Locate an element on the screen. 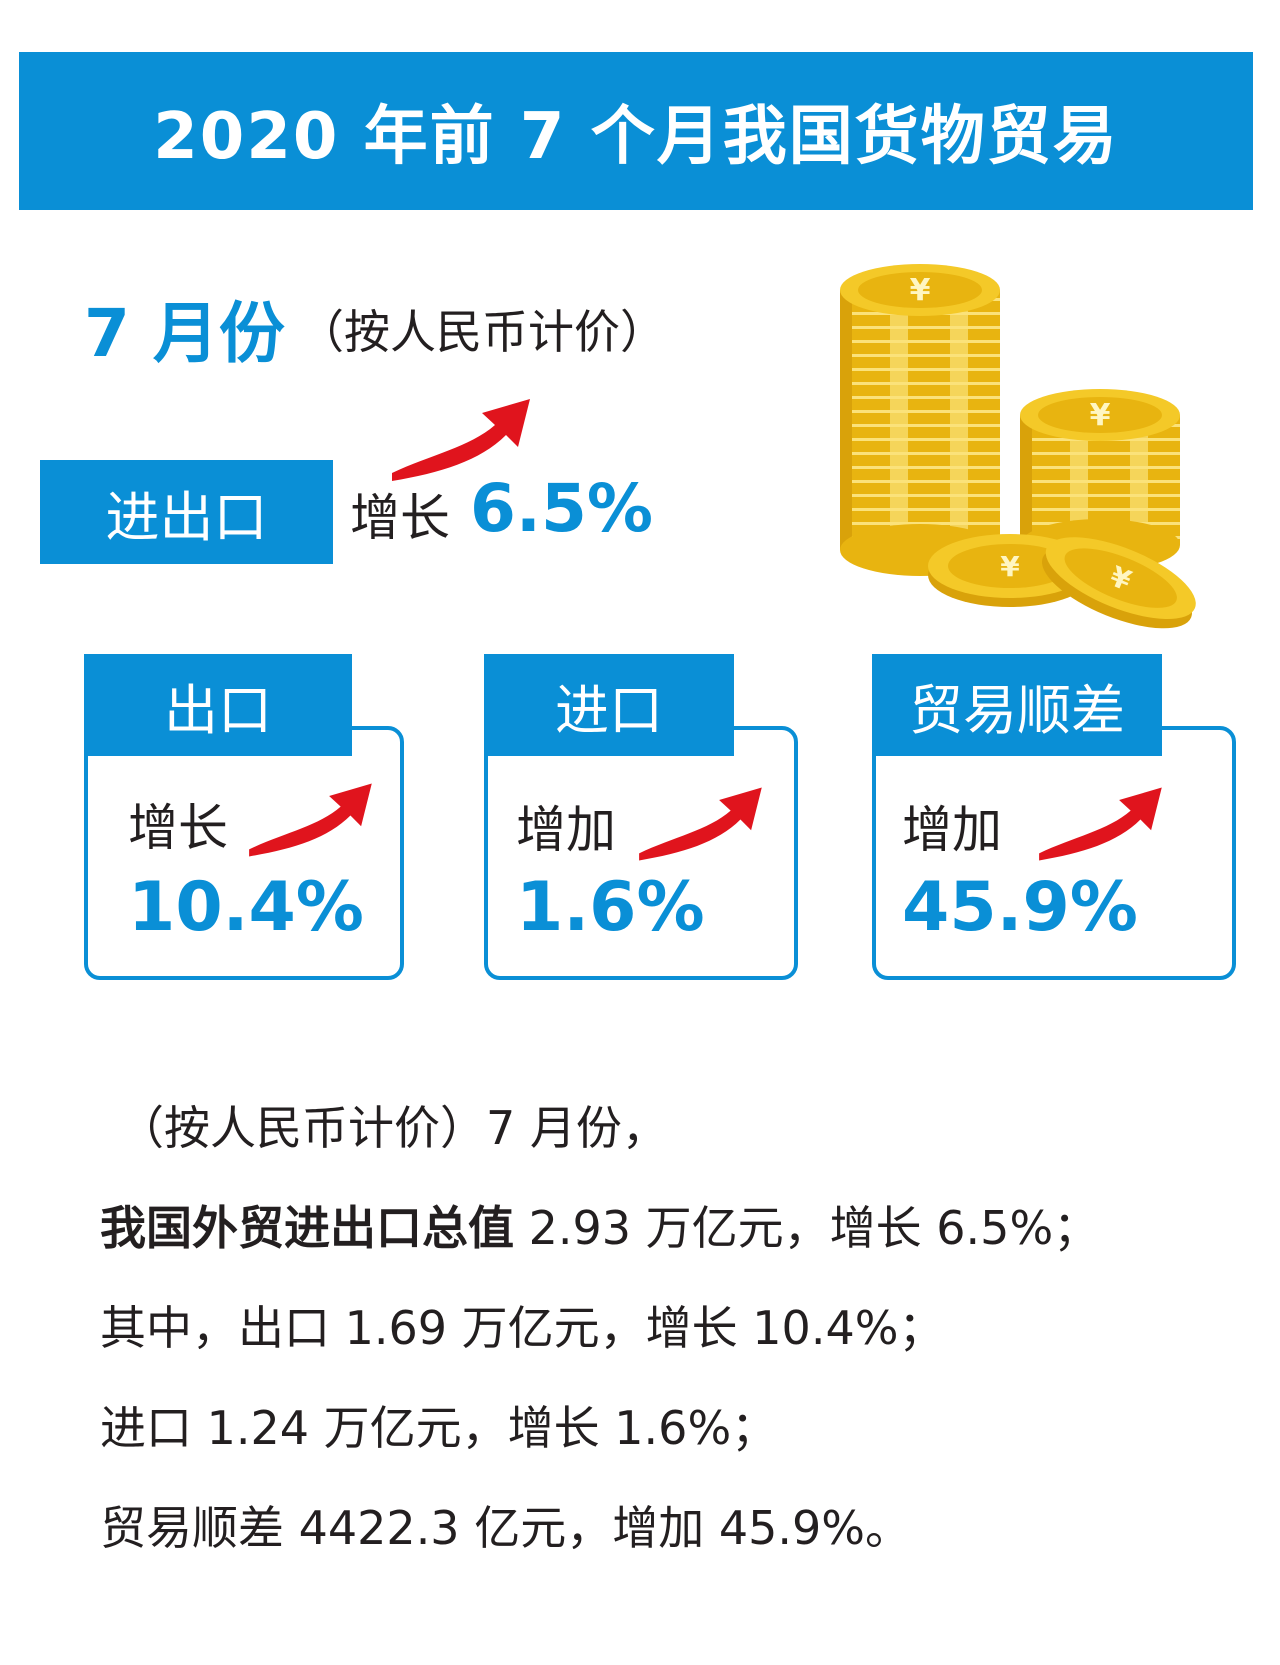 The height and width of the screenshot is (1665, 1280). export-card is located at coordinates (244, 853).